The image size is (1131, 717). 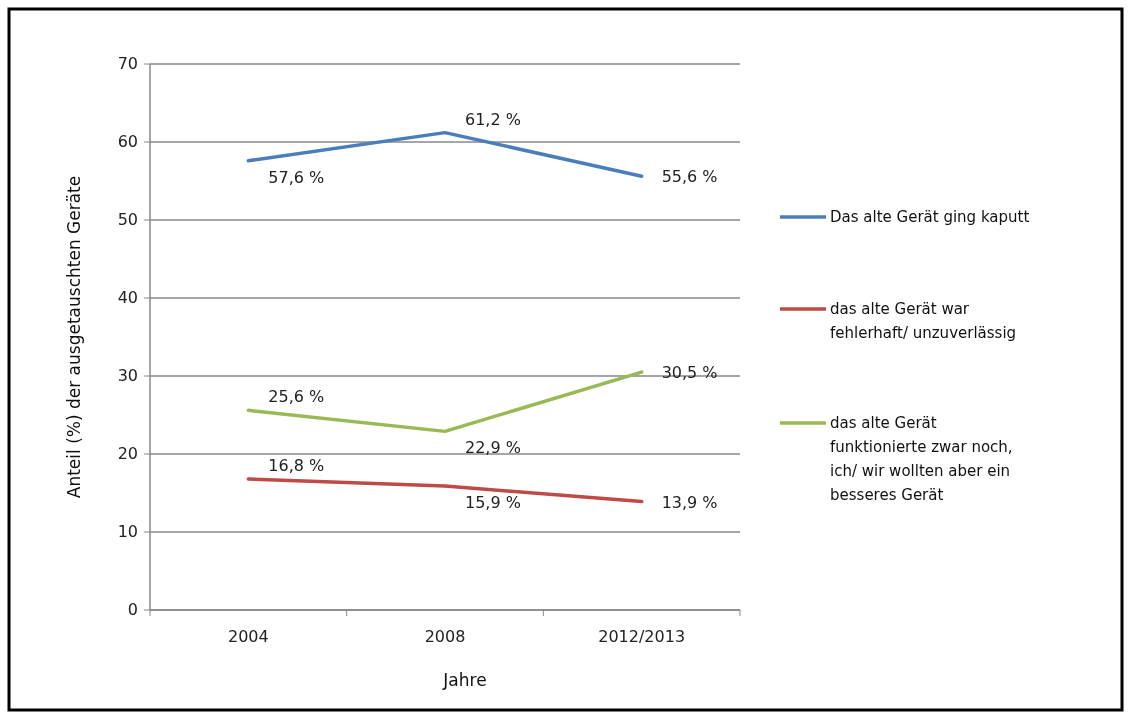 I want to click on y-tick-label: 50, so click(x=127, y=219).